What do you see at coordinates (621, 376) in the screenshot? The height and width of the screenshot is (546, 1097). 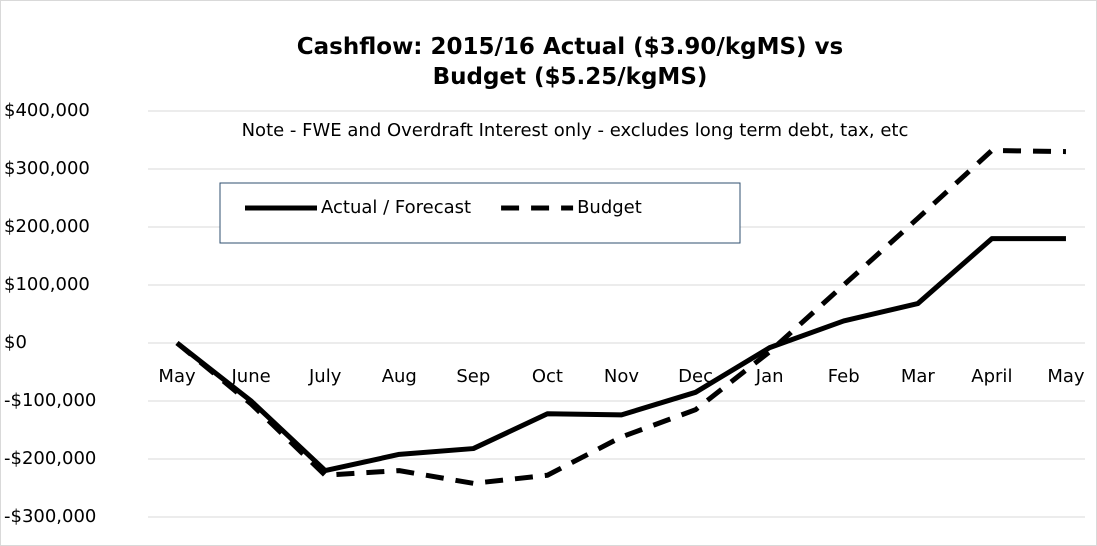 I see `x-tick-label: Nov` at bounding box center [621, 376].